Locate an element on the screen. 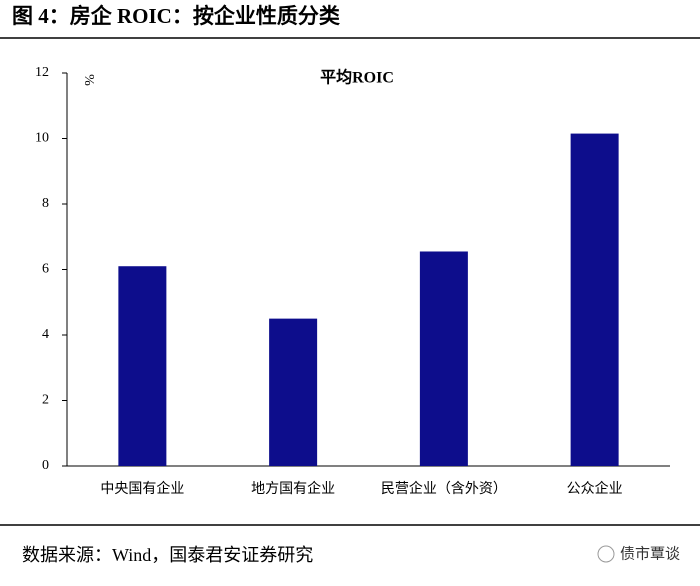 This screenshot has height=586, width=700. x-tick-label: 地方国有企业 is located at coordinates (293, 488).